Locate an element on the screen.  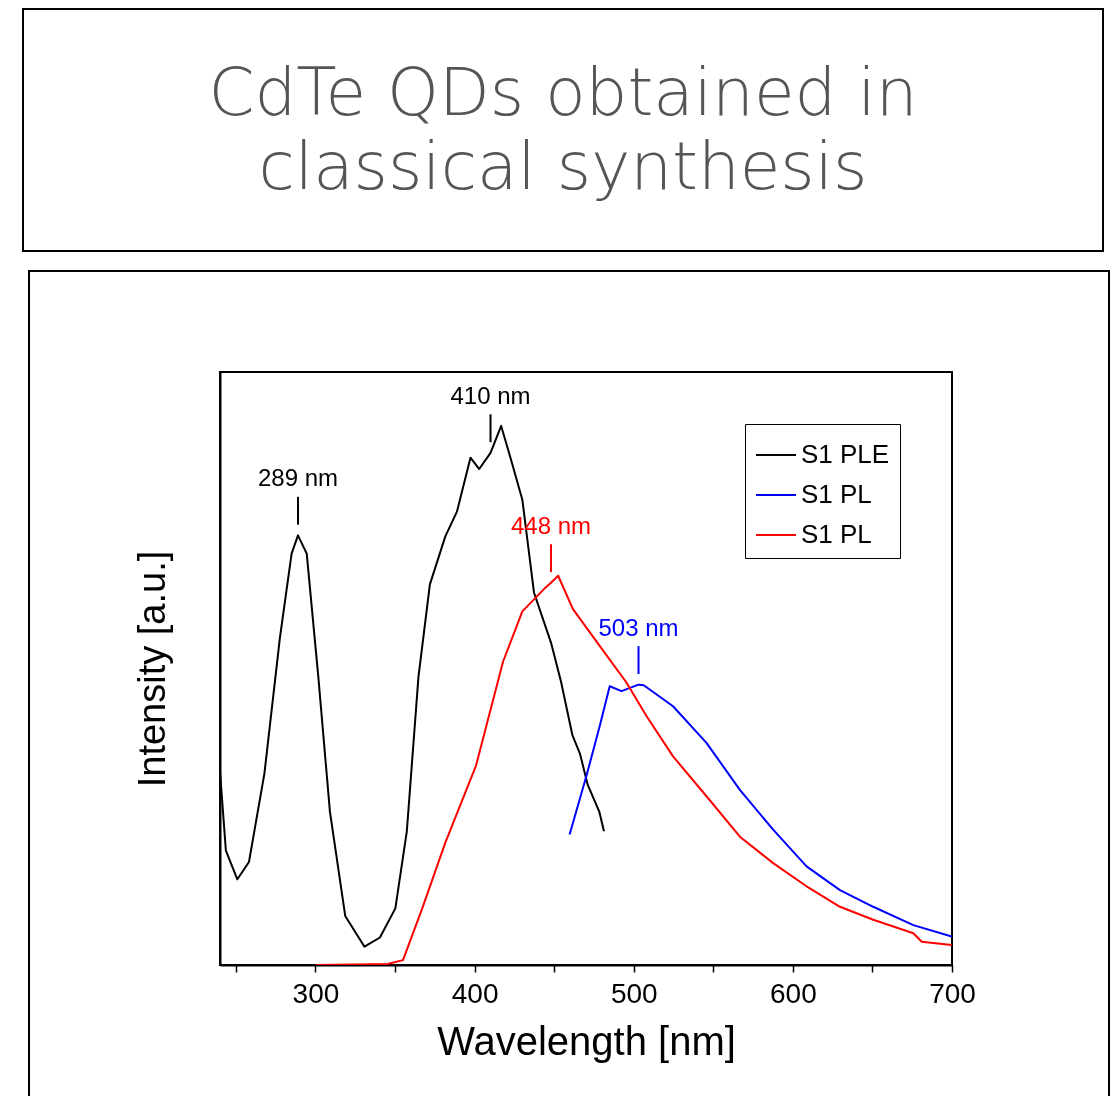
x-tick-label: 700 is located at coordinates (952, 993).